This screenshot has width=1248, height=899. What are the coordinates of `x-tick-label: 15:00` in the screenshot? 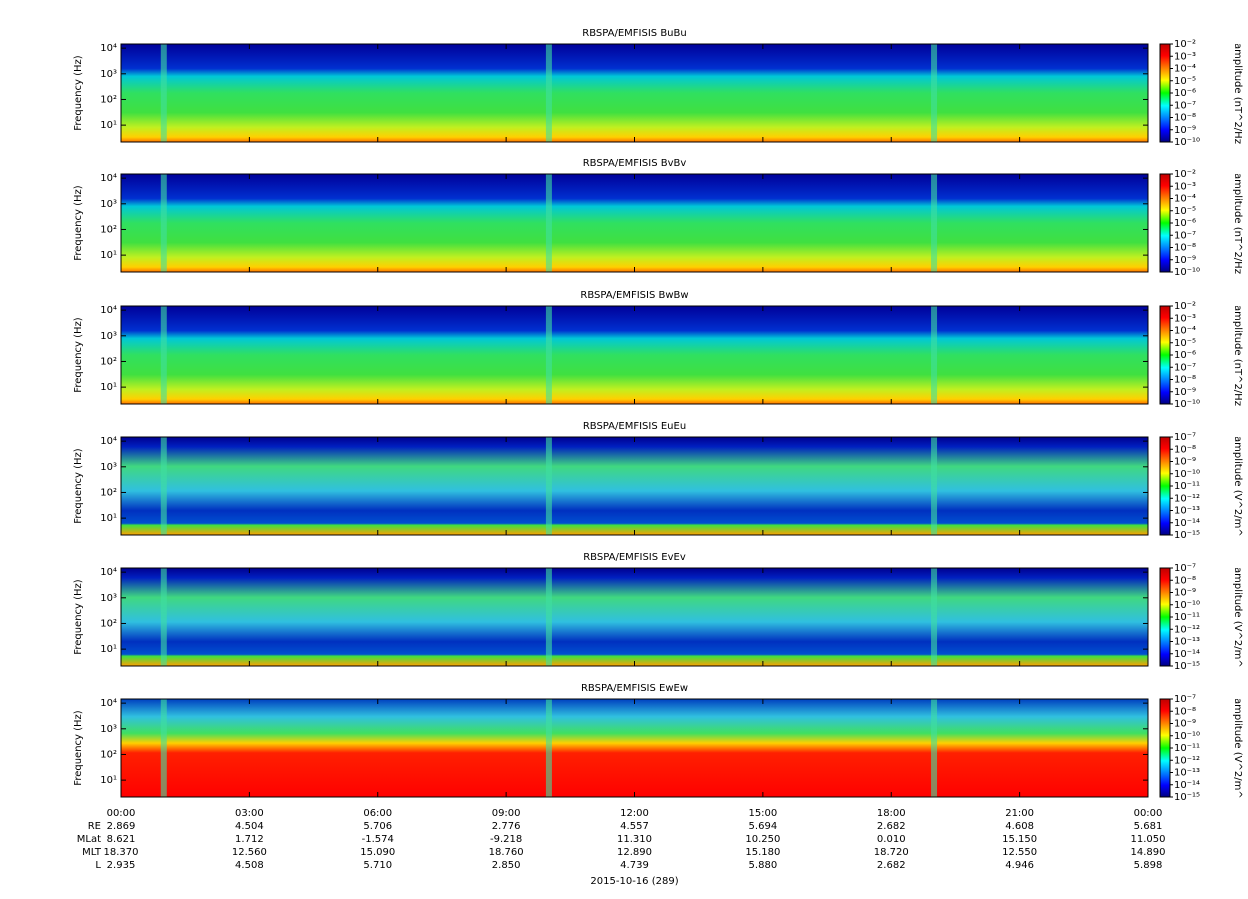 It's located at (762, 813).